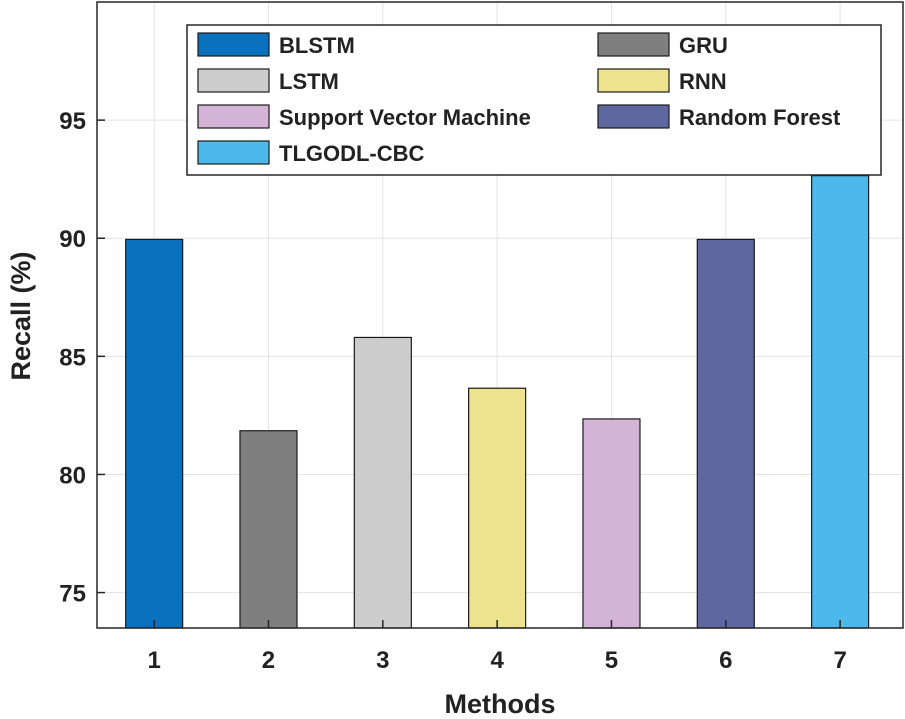  I want to click on y-axis-ticks: 75 80 85 90 95, so click(82, 358).